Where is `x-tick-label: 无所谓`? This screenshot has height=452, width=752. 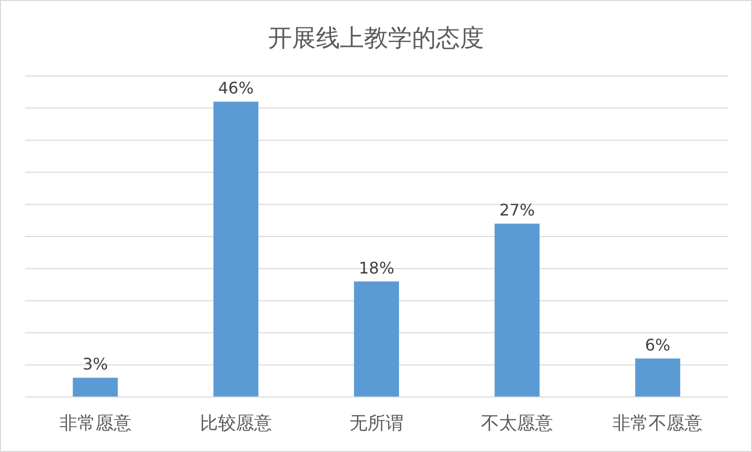 x-tick-label: 无所谓 is located at coordinates (377, 423).